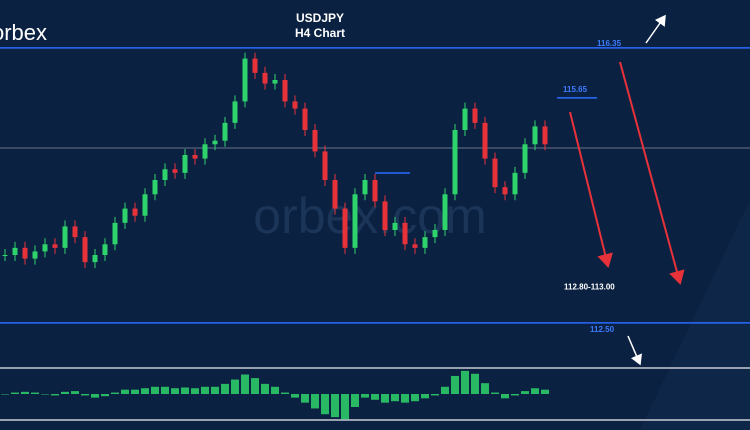  I want to click on watermark: orbex.com, so click(369, 216).